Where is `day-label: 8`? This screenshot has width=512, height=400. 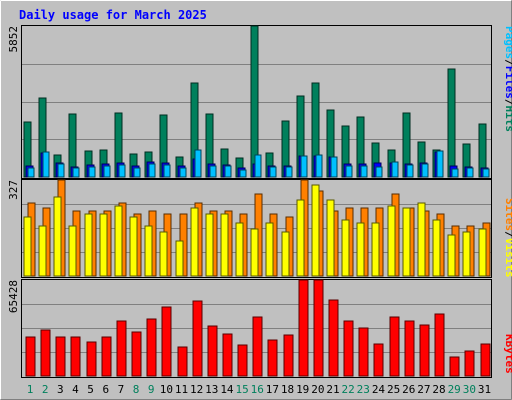
day-label: 8 is located at coordinates (136, 389).